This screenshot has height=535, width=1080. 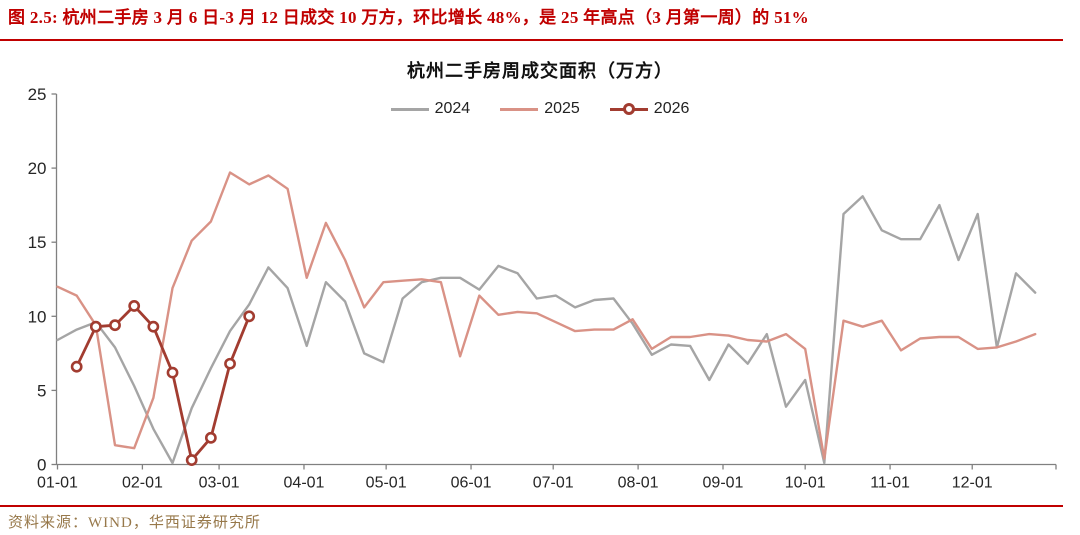 I want to click on x-tick-label: 09-01, so click(x=723, y=483).